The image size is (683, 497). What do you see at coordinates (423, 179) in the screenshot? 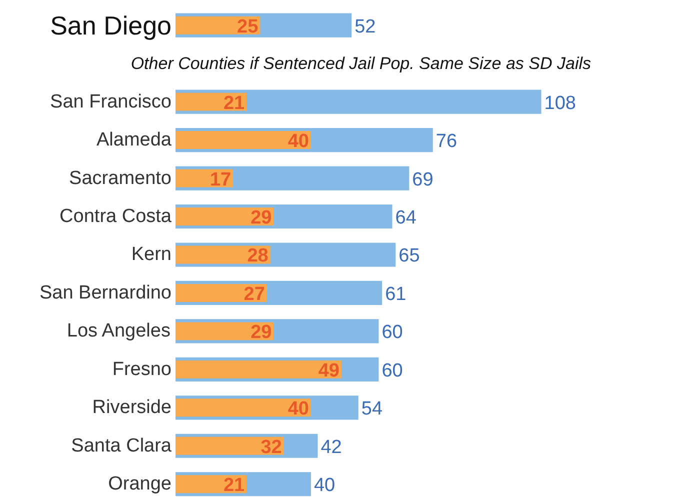
I see `data-label: 69` at bounding box center [423, 179].